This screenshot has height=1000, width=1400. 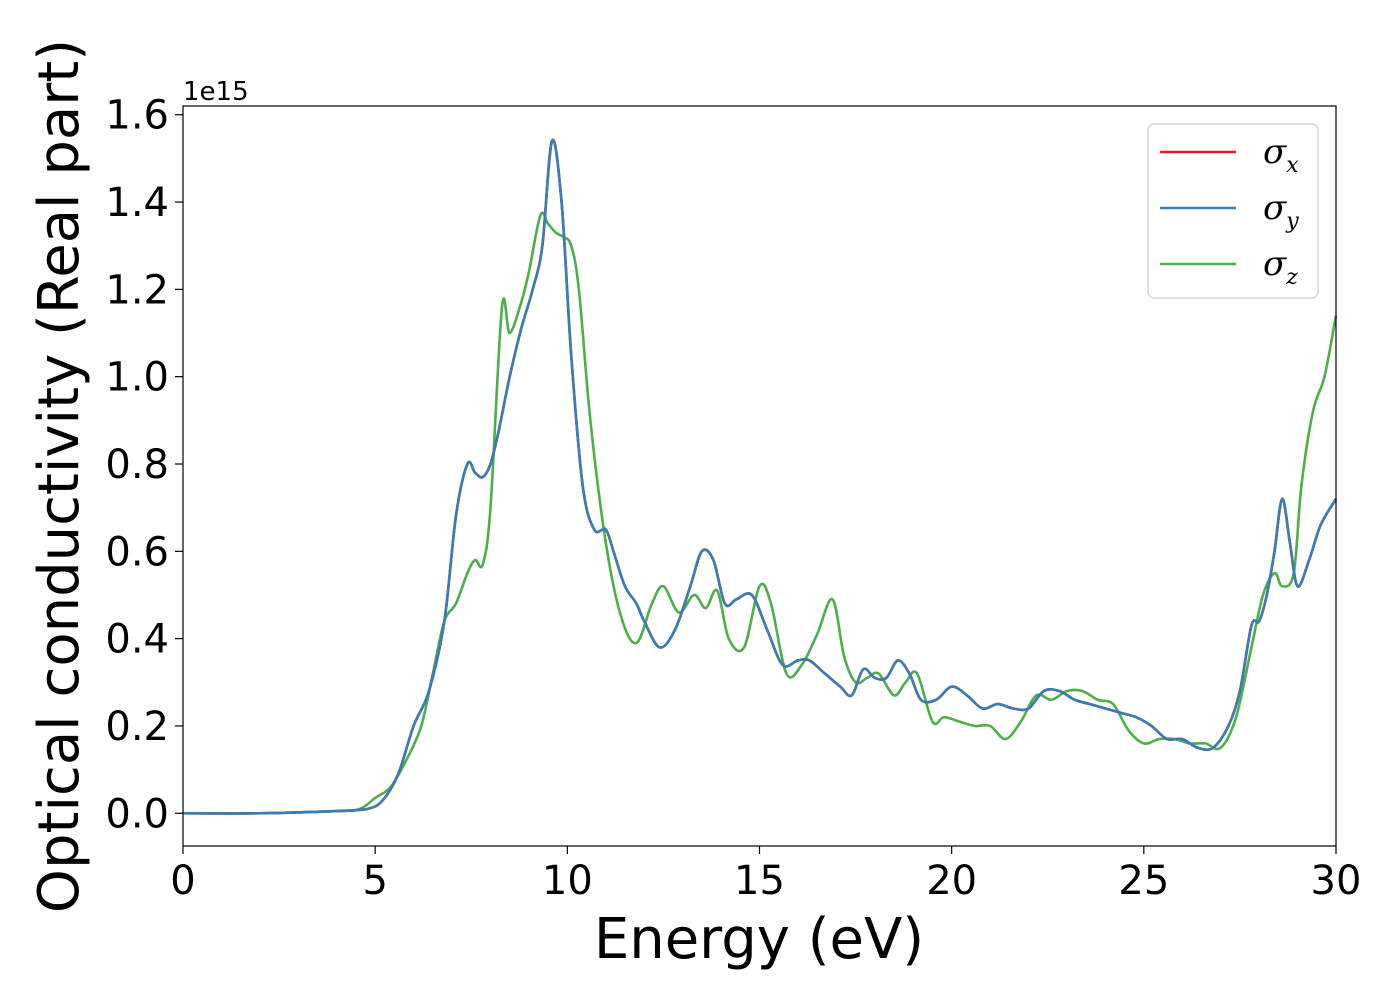 What do you see at coordinates (137, 814) in the screenshot?
I see `y-tick-label: 0.0` at bounding box center [137, 814].